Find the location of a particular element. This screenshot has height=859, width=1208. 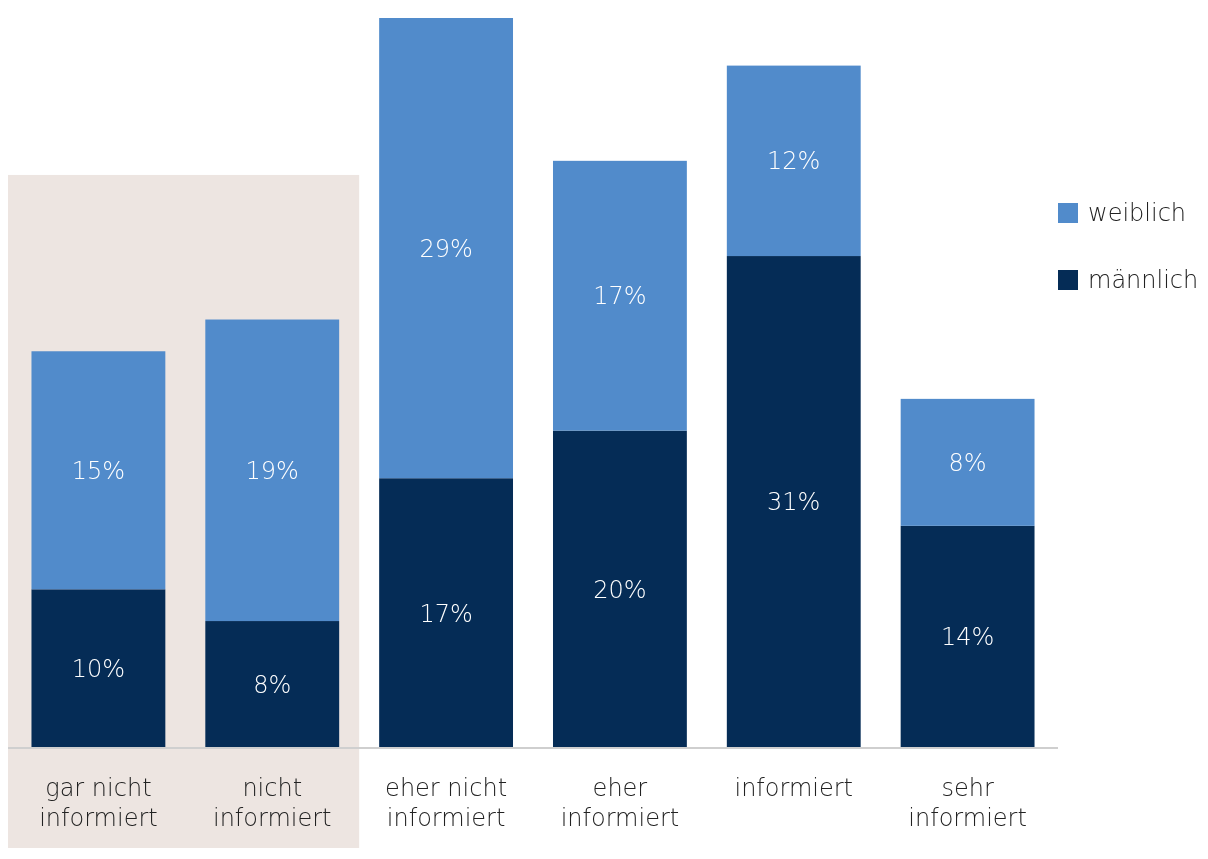

x-tick-label: sehr informiert is located at coordinates (967, 803).